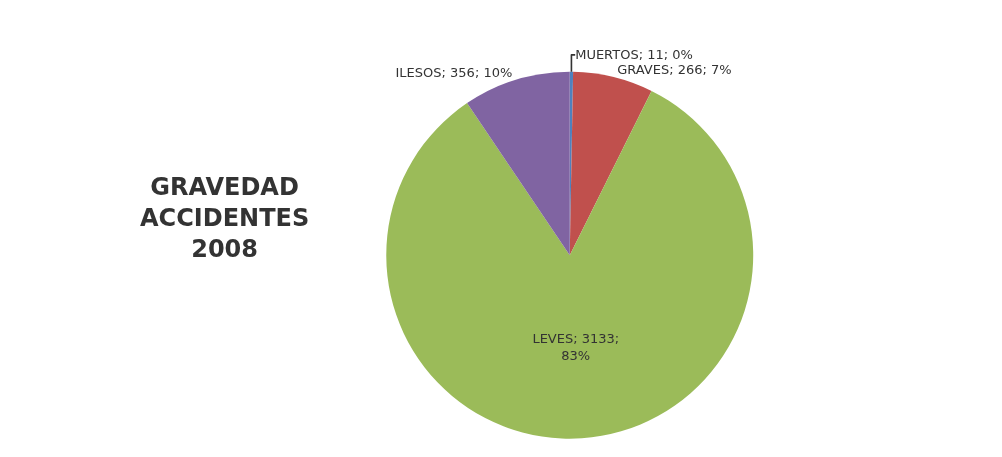  What do you see at coordinates (225, 218) in the screenshot?
I see `text: GRAVEDAD ACCIDENTES 2008` at bounding box center [225, 218].